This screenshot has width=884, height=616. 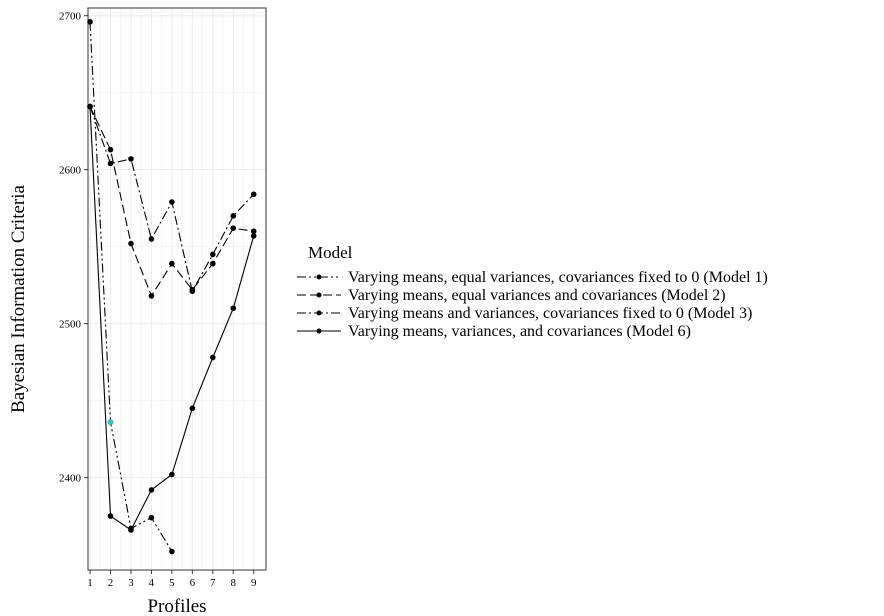 What do you see at coordinates (70, 325) in the screenshot?
I see `y-tick-label: 2500` at bounding box center [70, 325].